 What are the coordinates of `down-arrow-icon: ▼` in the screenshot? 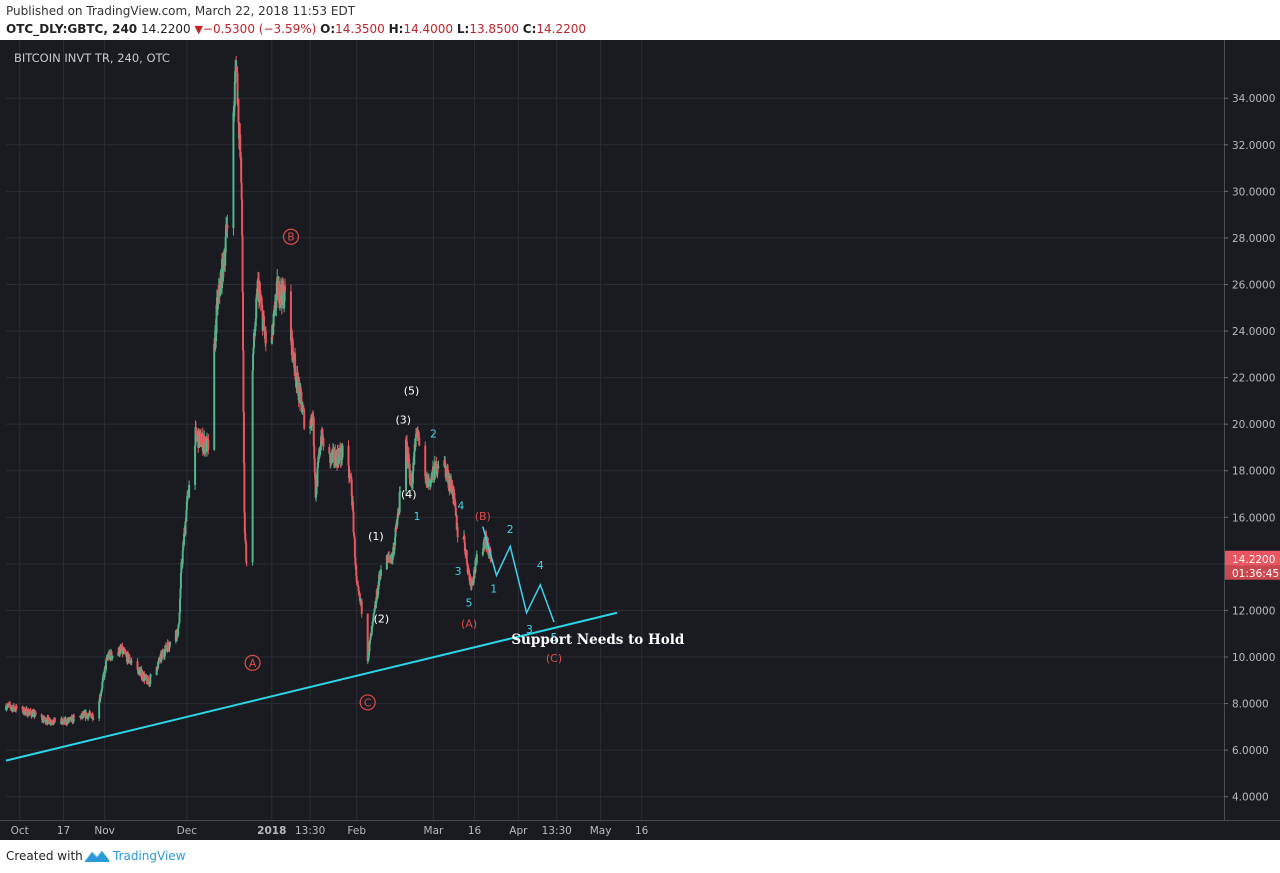 It's located at (198, 29).